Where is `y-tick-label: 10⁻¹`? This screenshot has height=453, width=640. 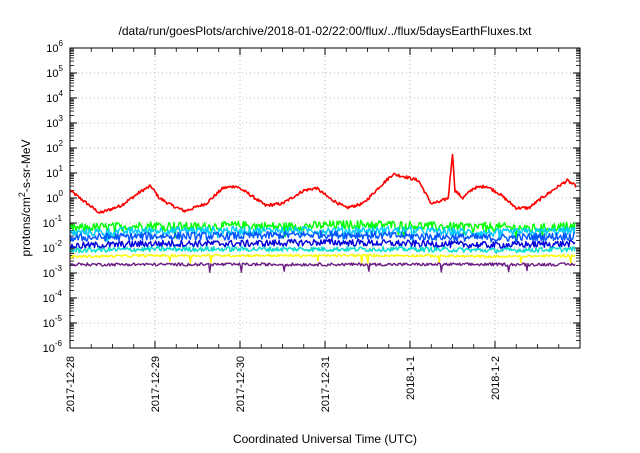 y-tick-label: 10⁻¹ is located at coordinates (53, 222).